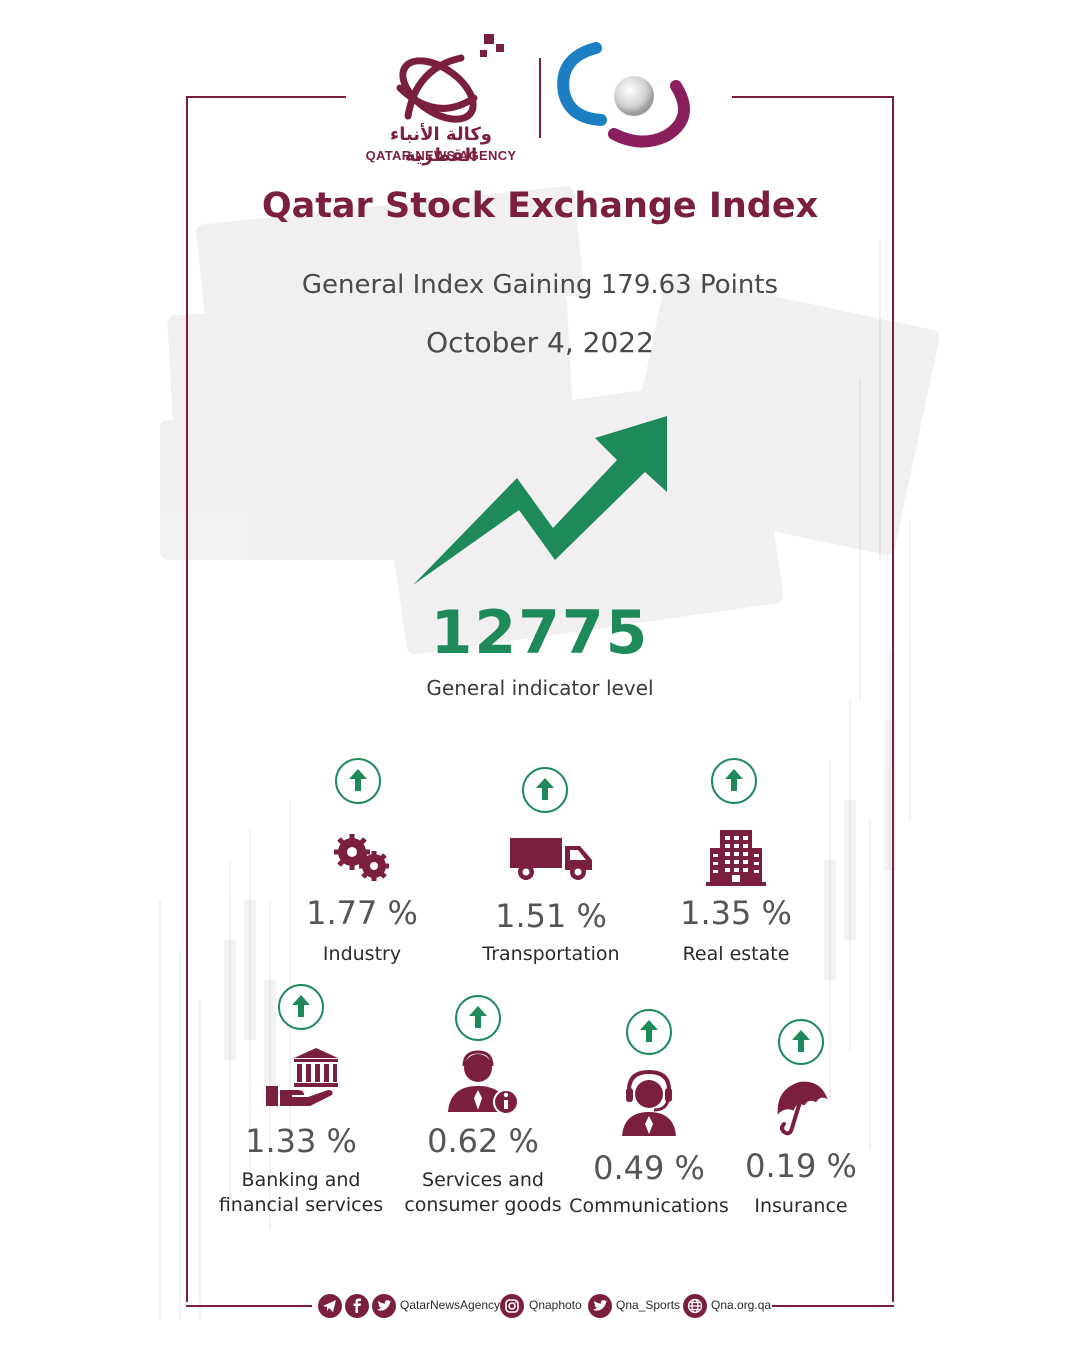 The height and width of the screenshot is (1350, 1080). I want to click on facebook-icon, so click(357, 1306).